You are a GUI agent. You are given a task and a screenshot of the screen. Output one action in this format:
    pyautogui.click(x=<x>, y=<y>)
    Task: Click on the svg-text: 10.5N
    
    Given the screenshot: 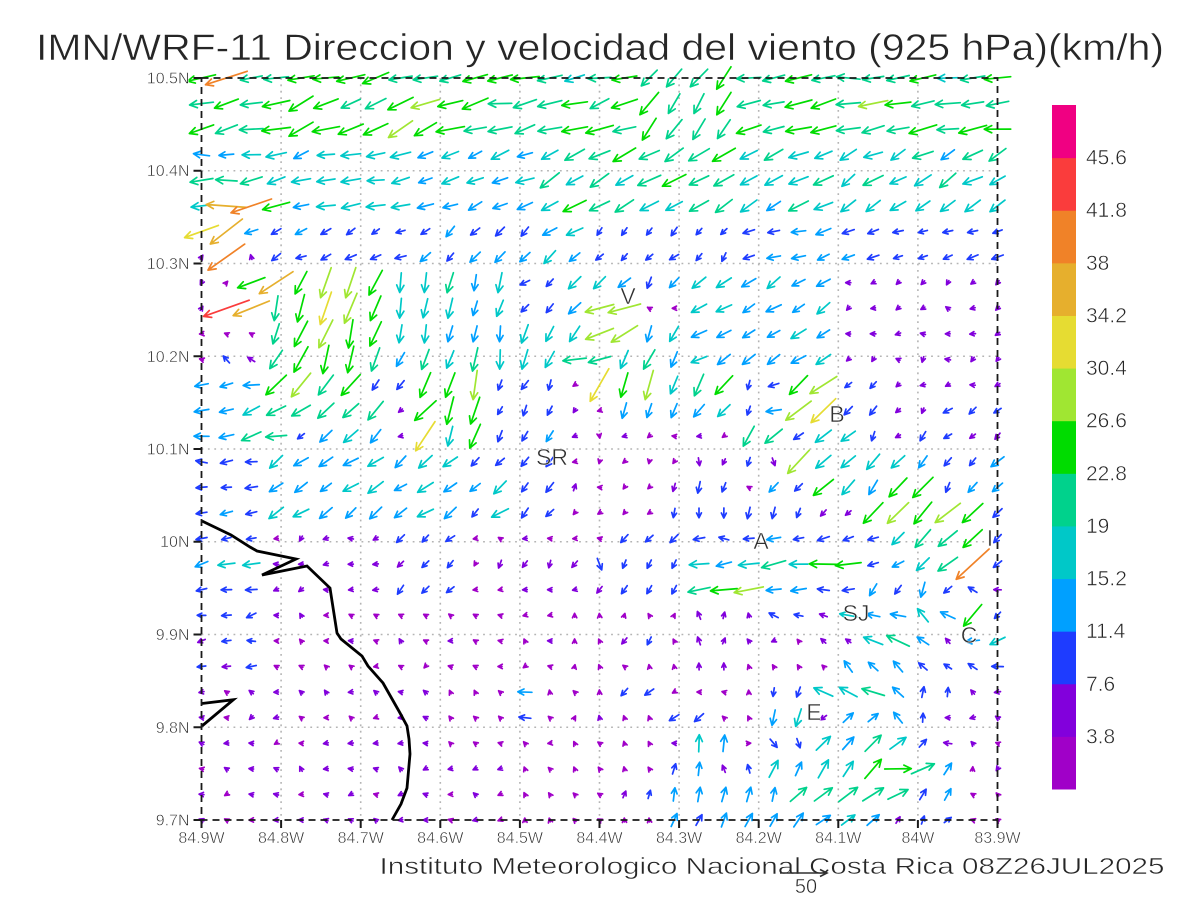 What is the action you would take?
    pyautogui.click(x=168, y=79)
    